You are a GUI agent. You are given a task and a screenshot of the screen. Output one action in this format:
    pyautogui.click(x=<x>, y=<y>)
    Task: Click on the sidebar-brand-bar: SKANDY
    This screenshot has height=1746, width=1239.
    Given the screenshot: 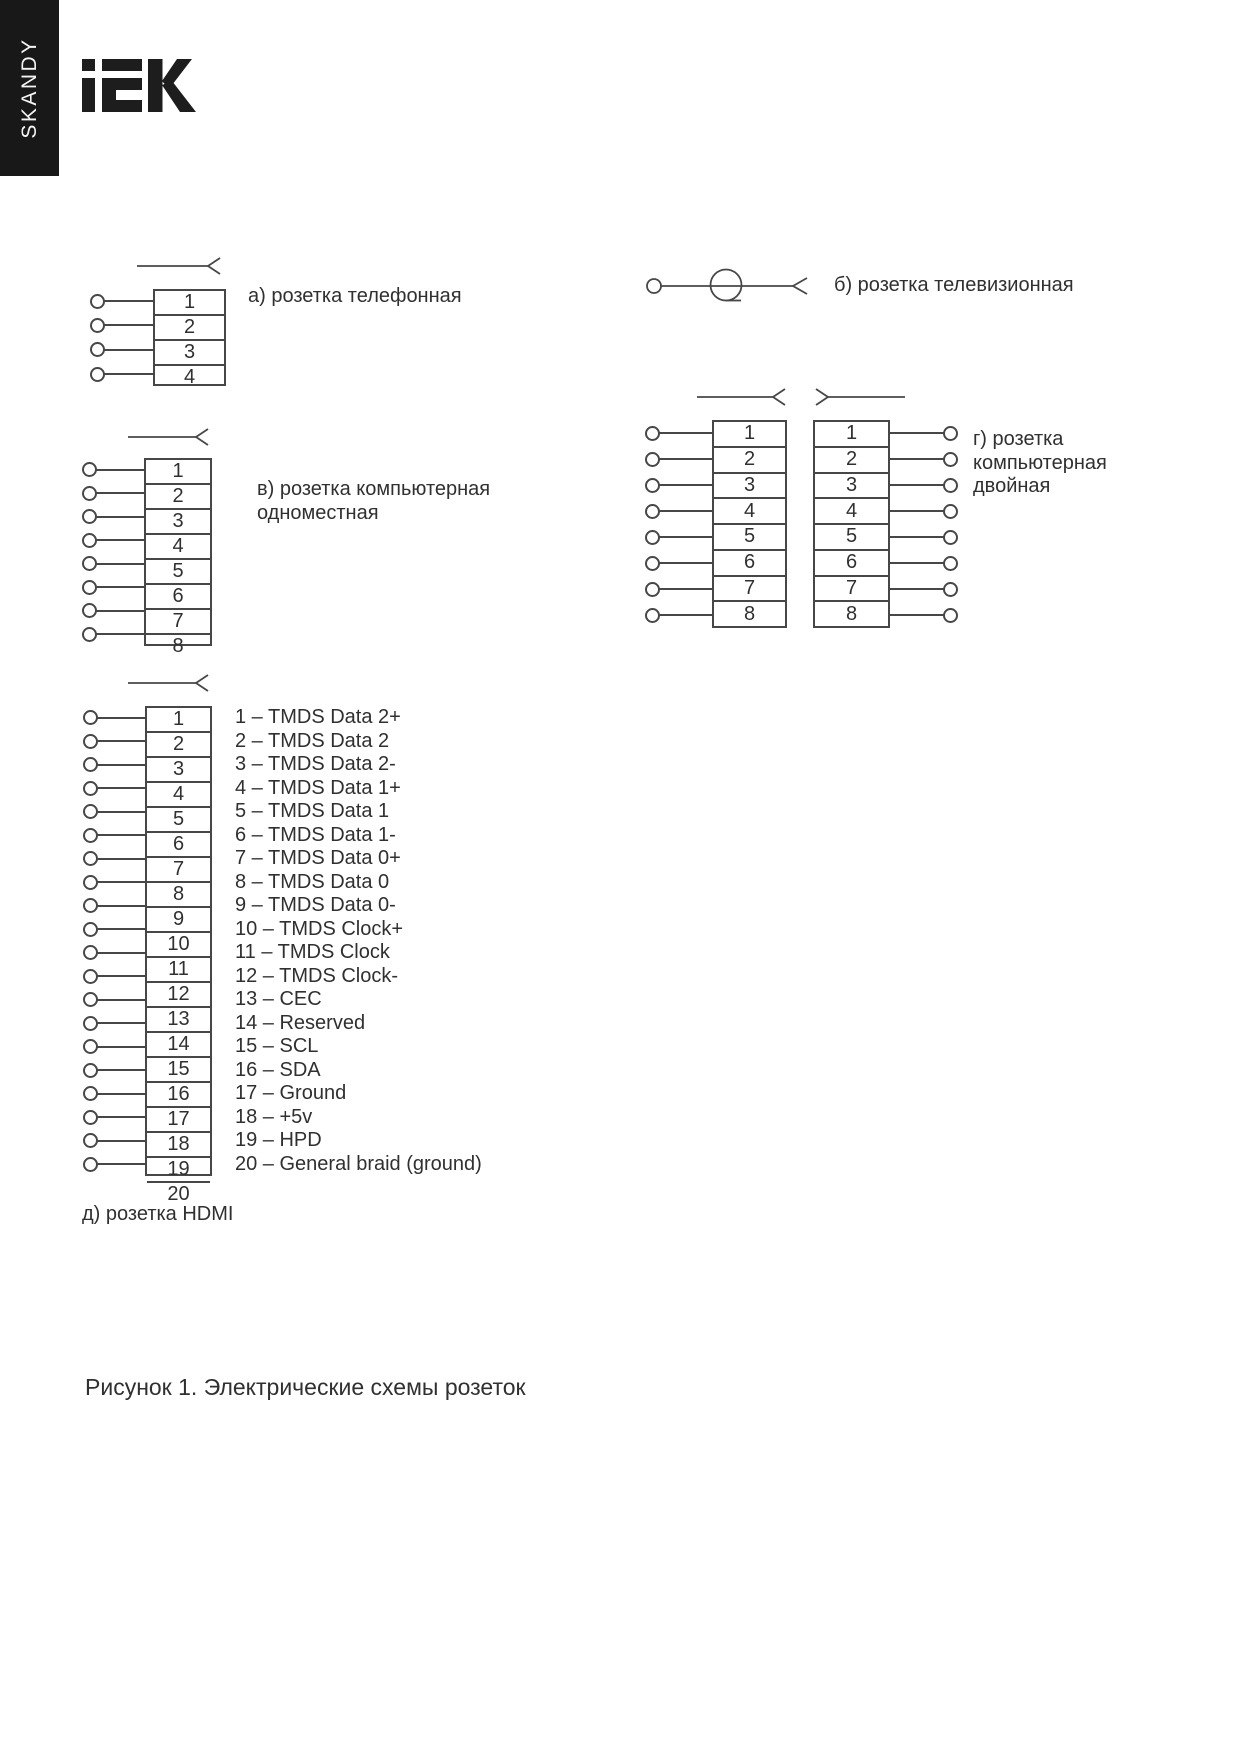 What is the action you would take?
    pyautogui.click(x=29, y=88)
    